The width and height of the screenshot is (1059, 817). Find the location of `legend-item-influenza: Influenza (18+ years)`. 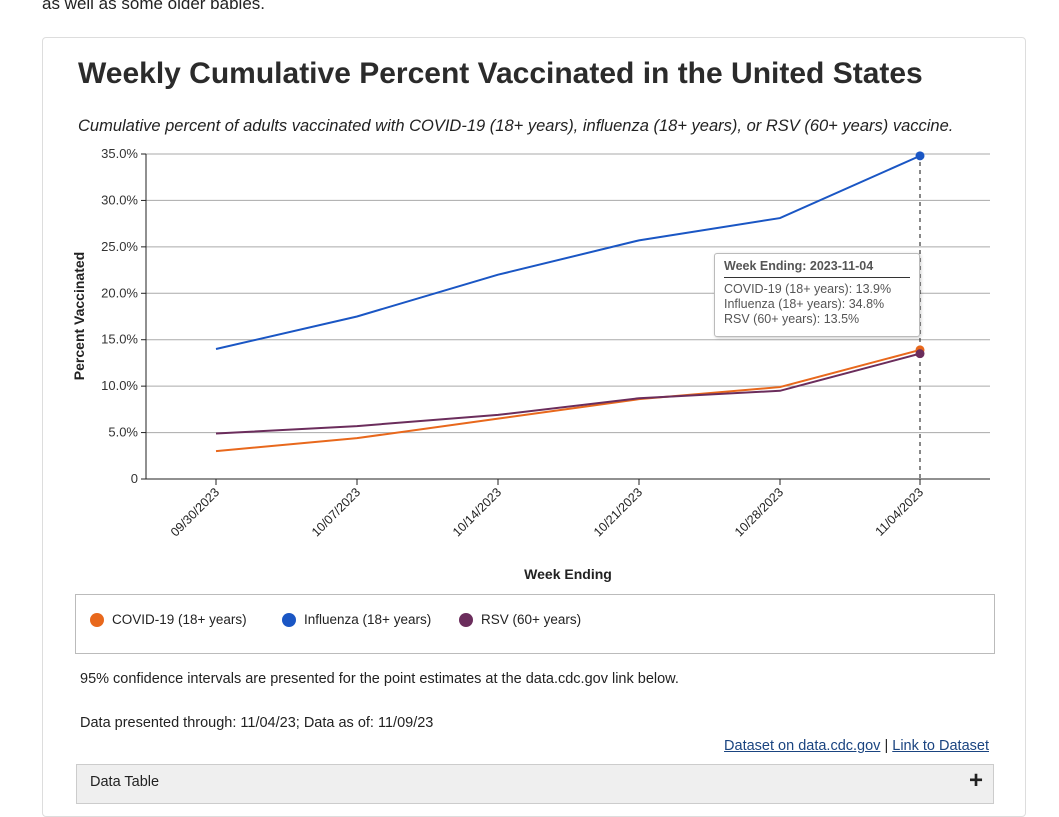

legend-item-influenza: Influenza (18+ years) is located at coordinates (356, 619).